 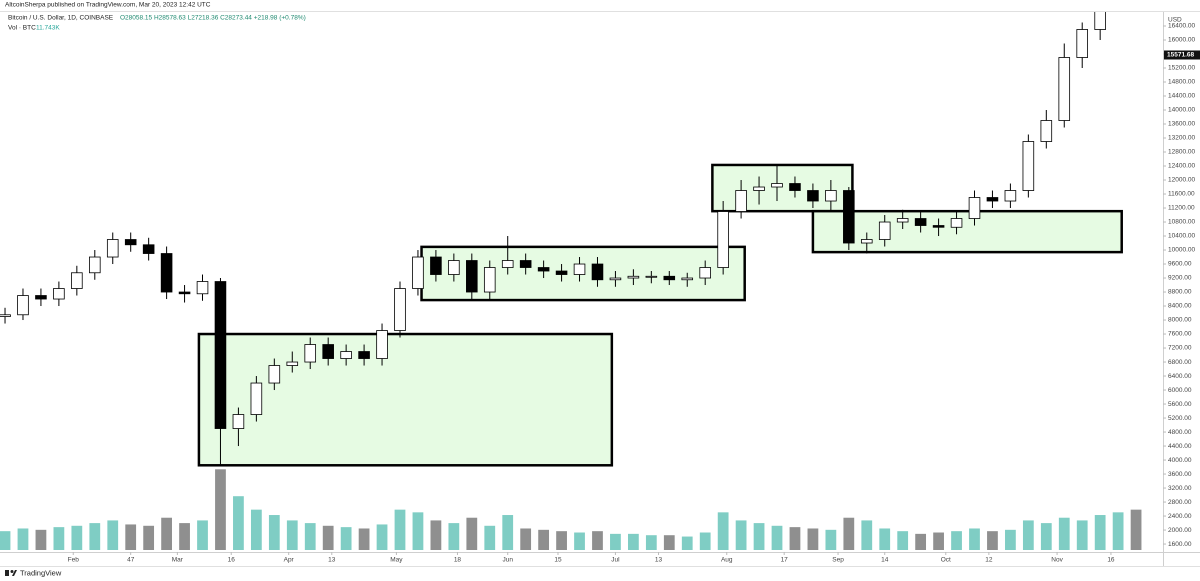 What do you see at coordinates (1057, 560) in the screenshot?
I see `x-tick-label: Nov` at bounding box center [1057, 560].